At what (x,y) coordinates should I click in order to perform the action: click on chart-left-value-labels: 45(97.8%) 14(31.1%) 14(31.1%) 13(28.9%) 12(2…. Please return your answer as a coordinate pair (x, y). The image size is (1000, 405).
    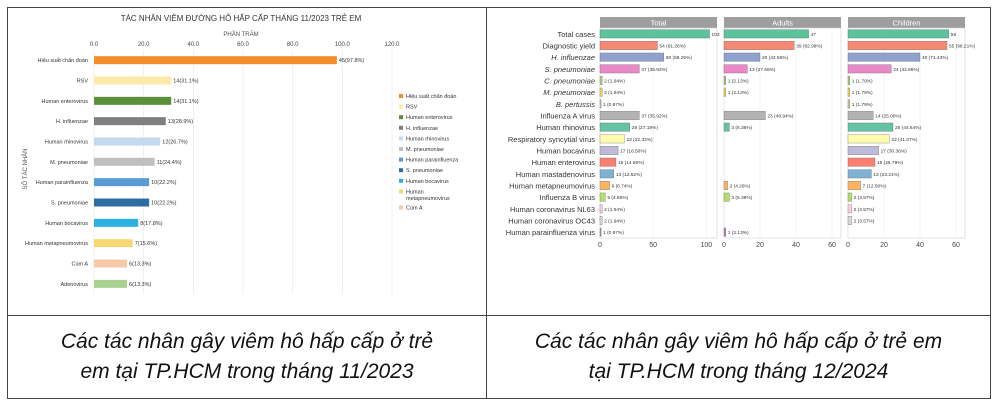
    Looking at the image, I should click on (246, 173).